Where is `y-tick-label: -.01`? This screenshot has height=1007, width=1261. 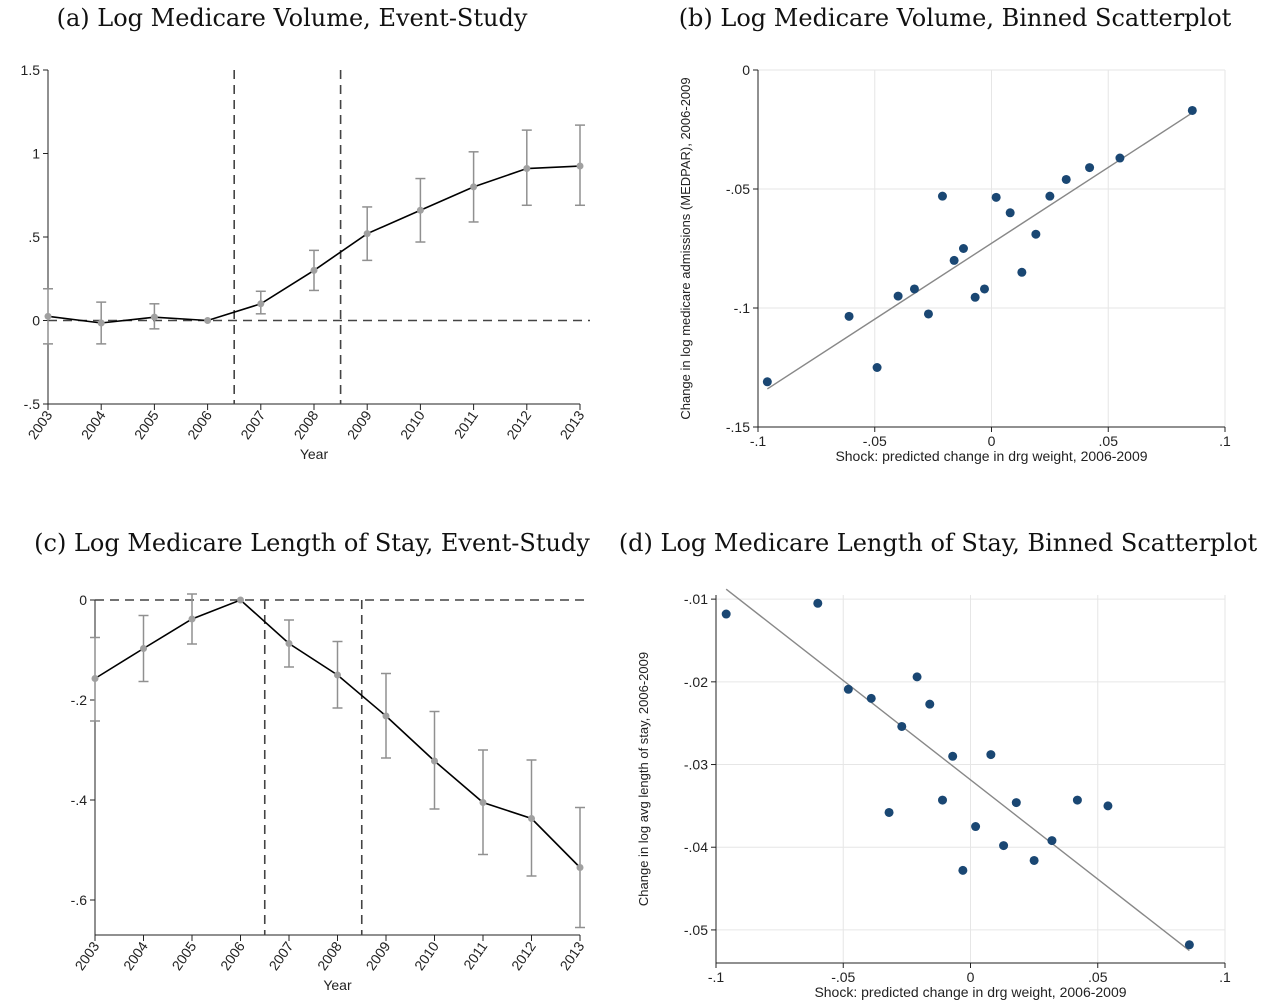 y-tick-label: -.01 is located at coordinates (696, 599).